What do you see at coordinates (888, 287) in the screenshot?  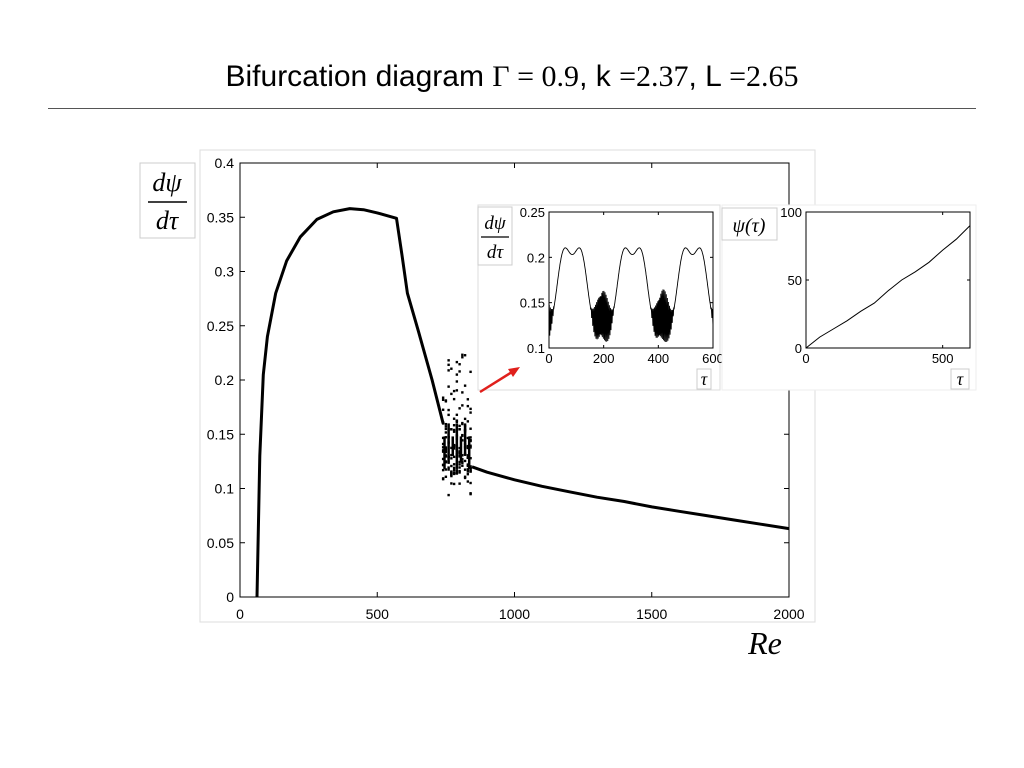 I see `inset-psi-series` at bounding box center [888, 287].